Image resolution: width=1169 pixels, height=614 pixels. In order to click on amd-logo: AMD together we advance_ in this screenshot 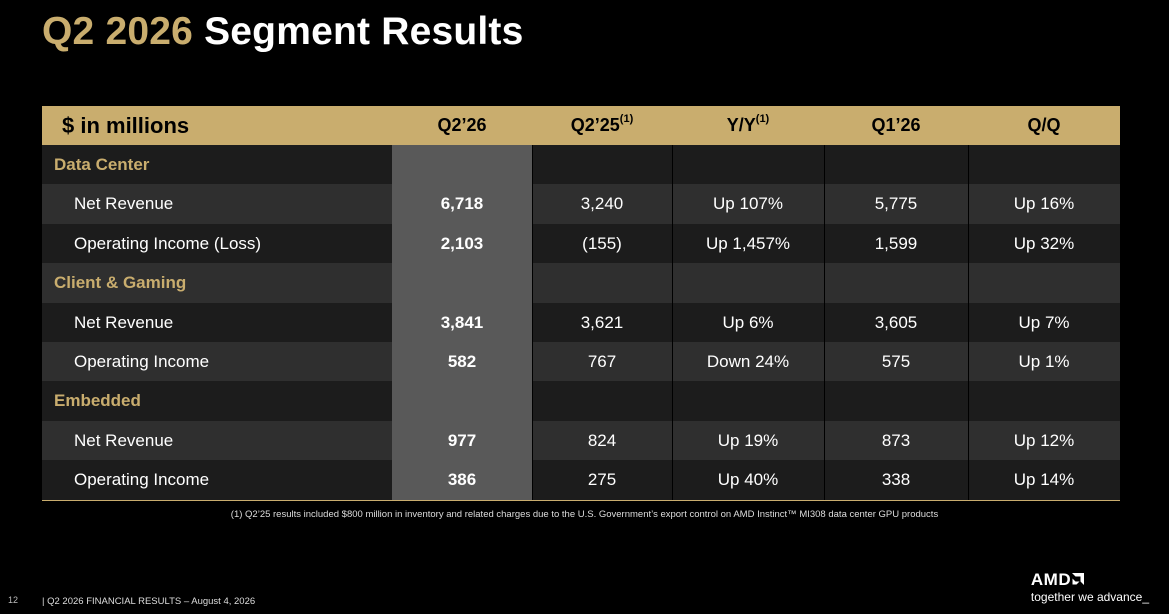, I will do `click(1090, 587)`.